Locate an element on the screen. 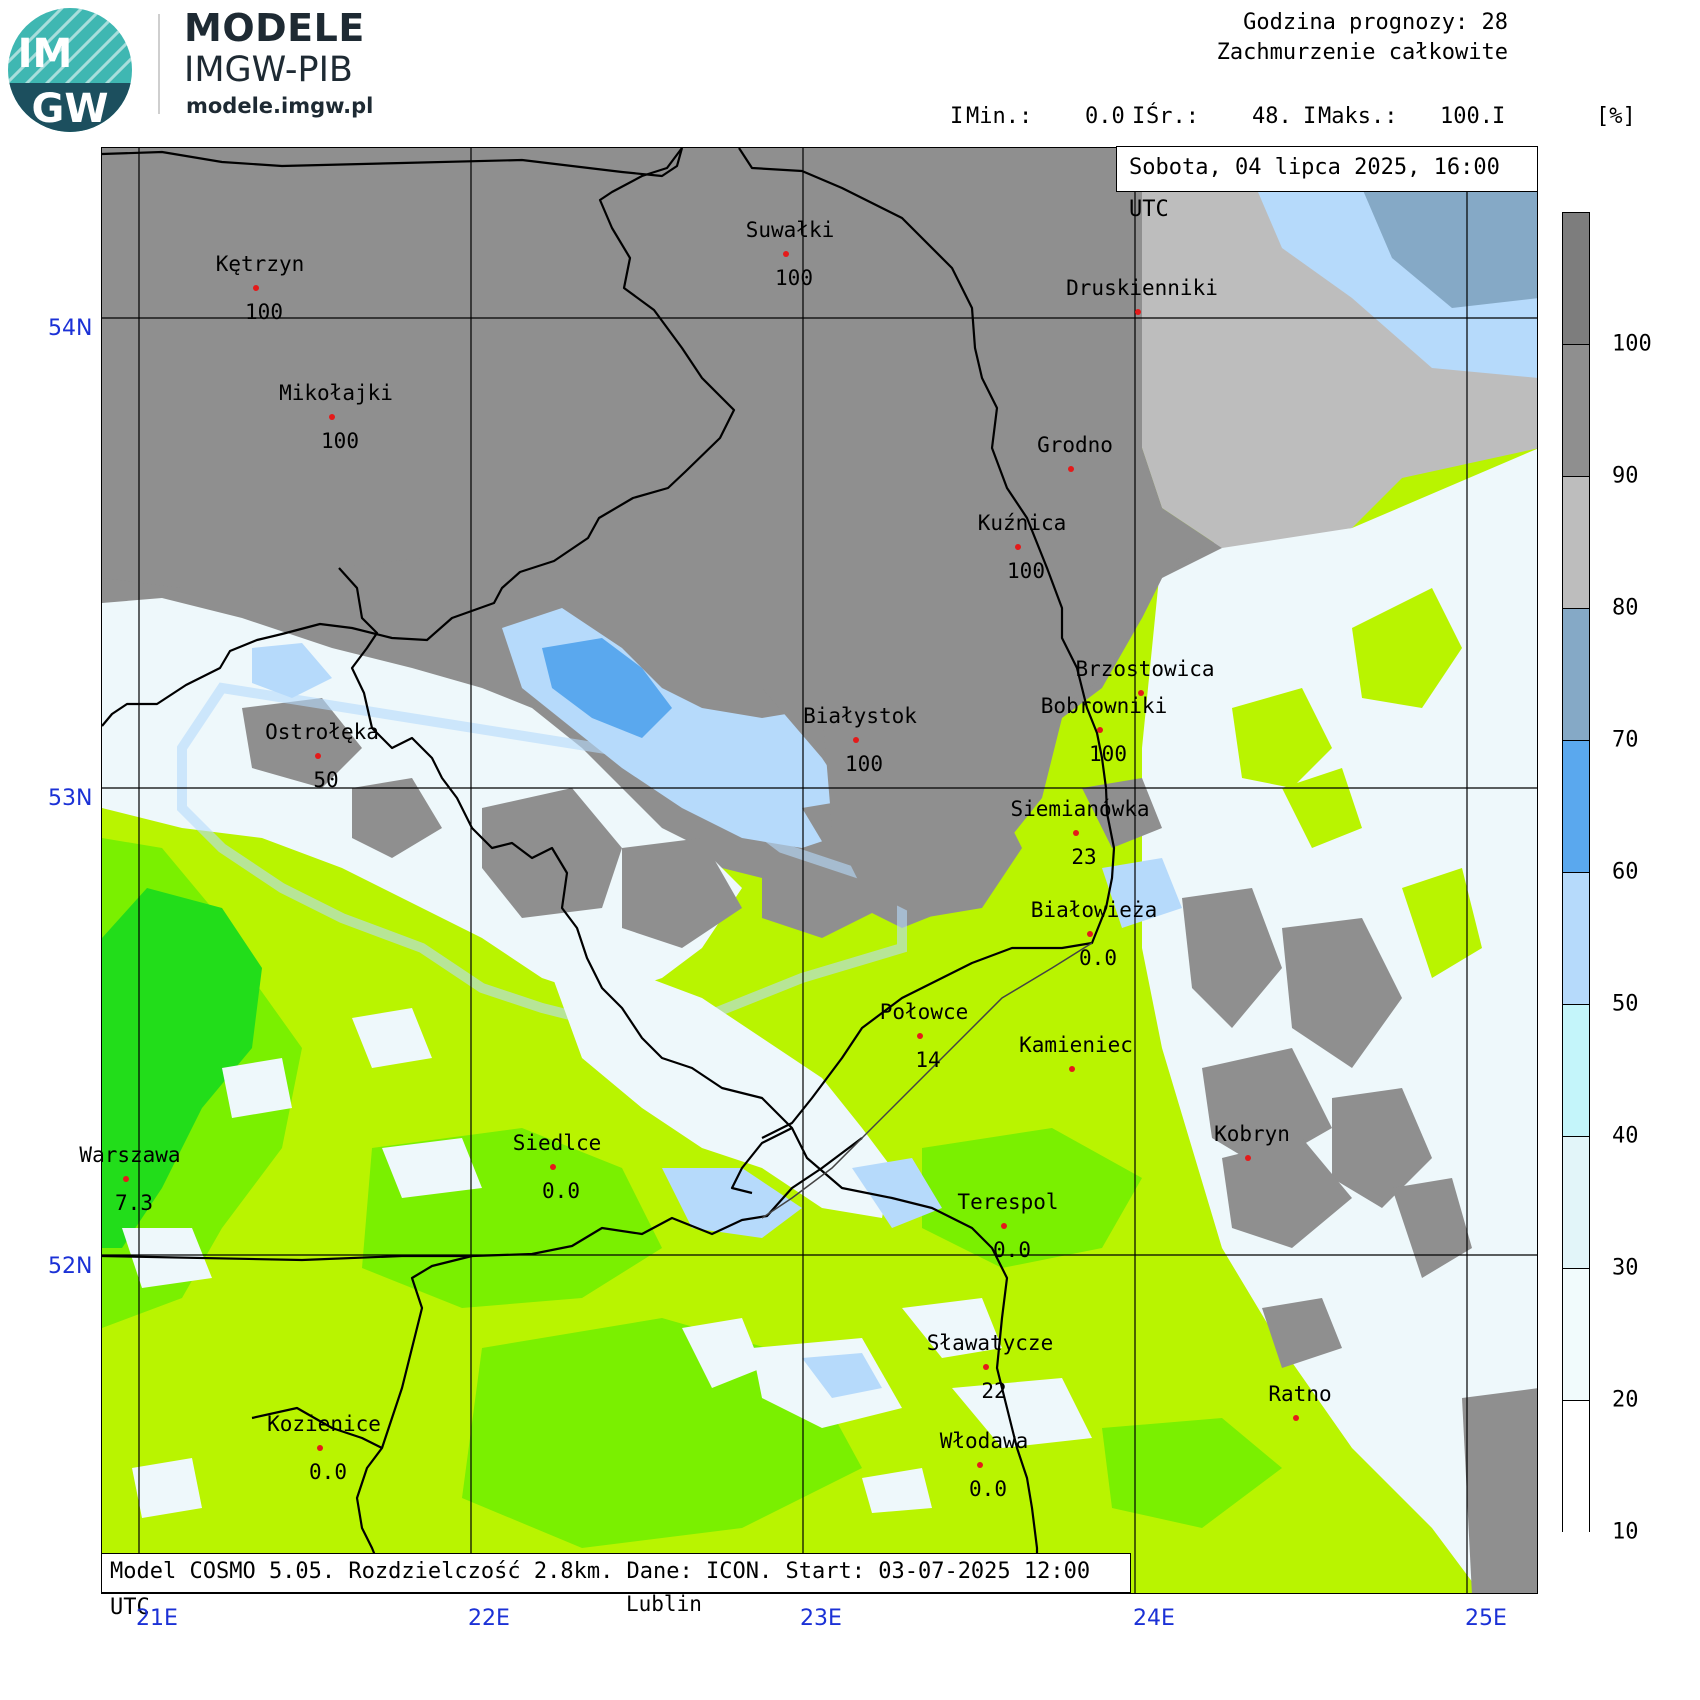 Image resolution: width=1700 pixels, height=1700 pixels. legend-color-bar is located at coordinates (1576, 872).